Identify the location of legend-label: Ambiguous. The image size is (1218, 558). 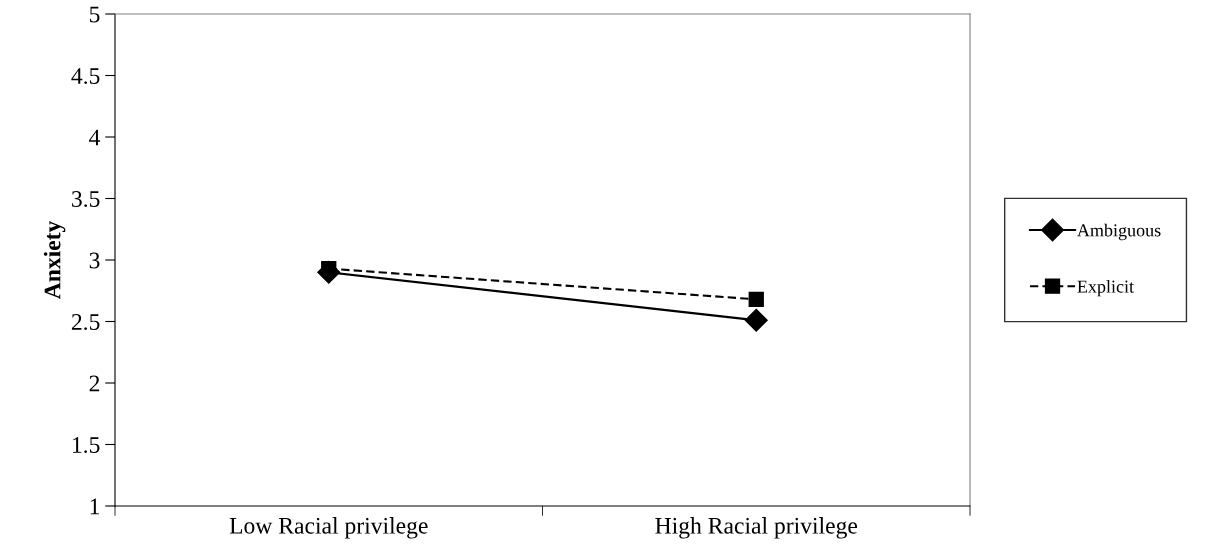
(1119, 232).